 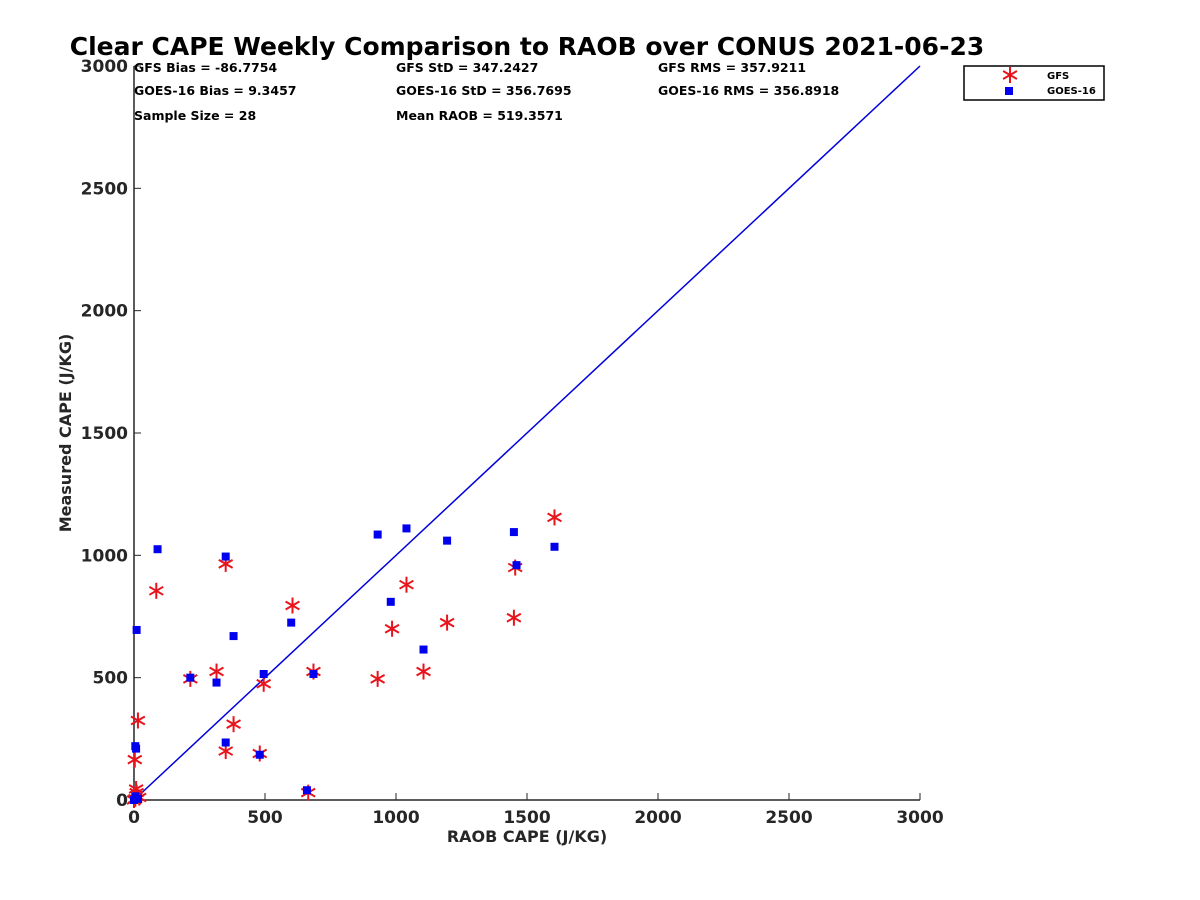 What do you see at coordinates (122, 801) in the screenshot?
I see `y-tick-label: 0` at bounding box center [122, 801].